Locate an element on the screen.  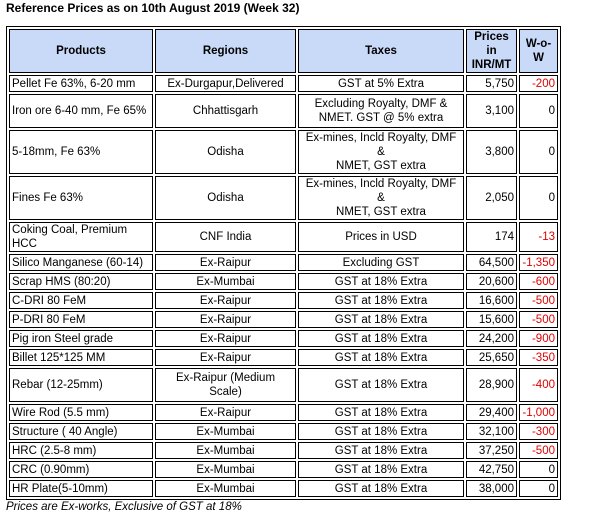
wow-cell: -600 is located at coordinates (538, 281).